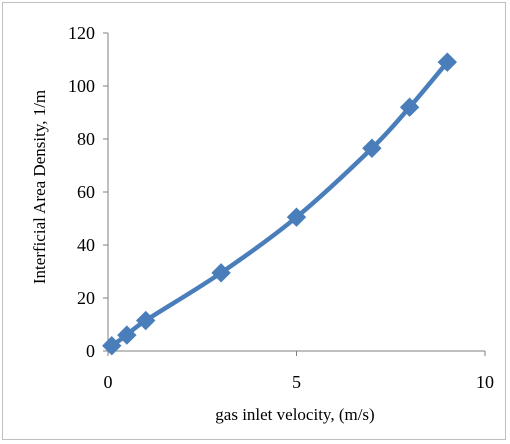  What do you see at coordinates (81, 33) in the screenshot?
I see `y-tick-label: 120` at bounding box center [81, 33].